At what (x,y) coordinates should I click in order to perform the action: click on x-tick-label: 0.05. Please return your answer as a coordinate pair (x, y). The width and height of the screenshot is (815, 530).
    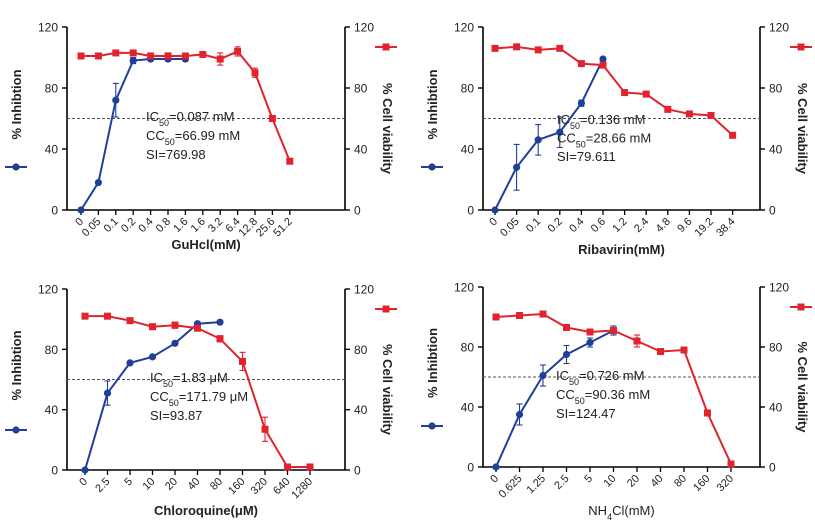
    Looking at the image, I should click on (92, 228).